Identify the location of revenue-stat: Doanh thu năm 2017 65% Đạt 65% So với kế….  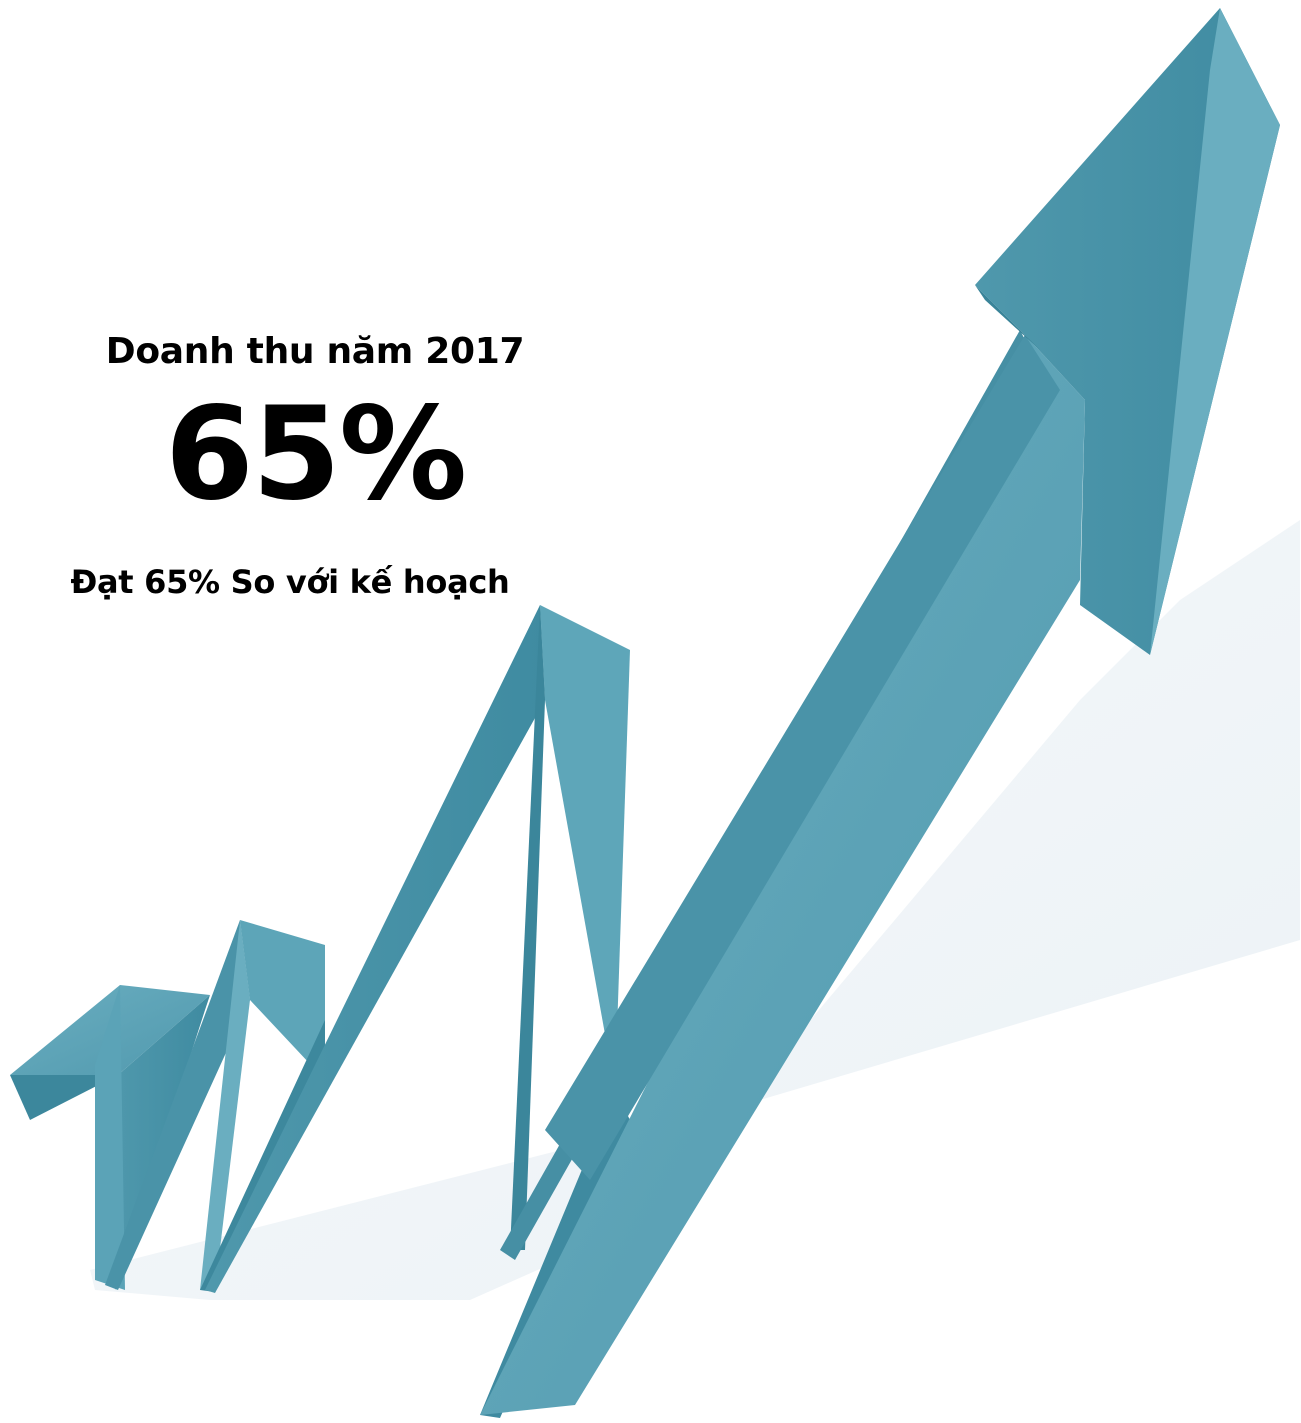
(315, 461).